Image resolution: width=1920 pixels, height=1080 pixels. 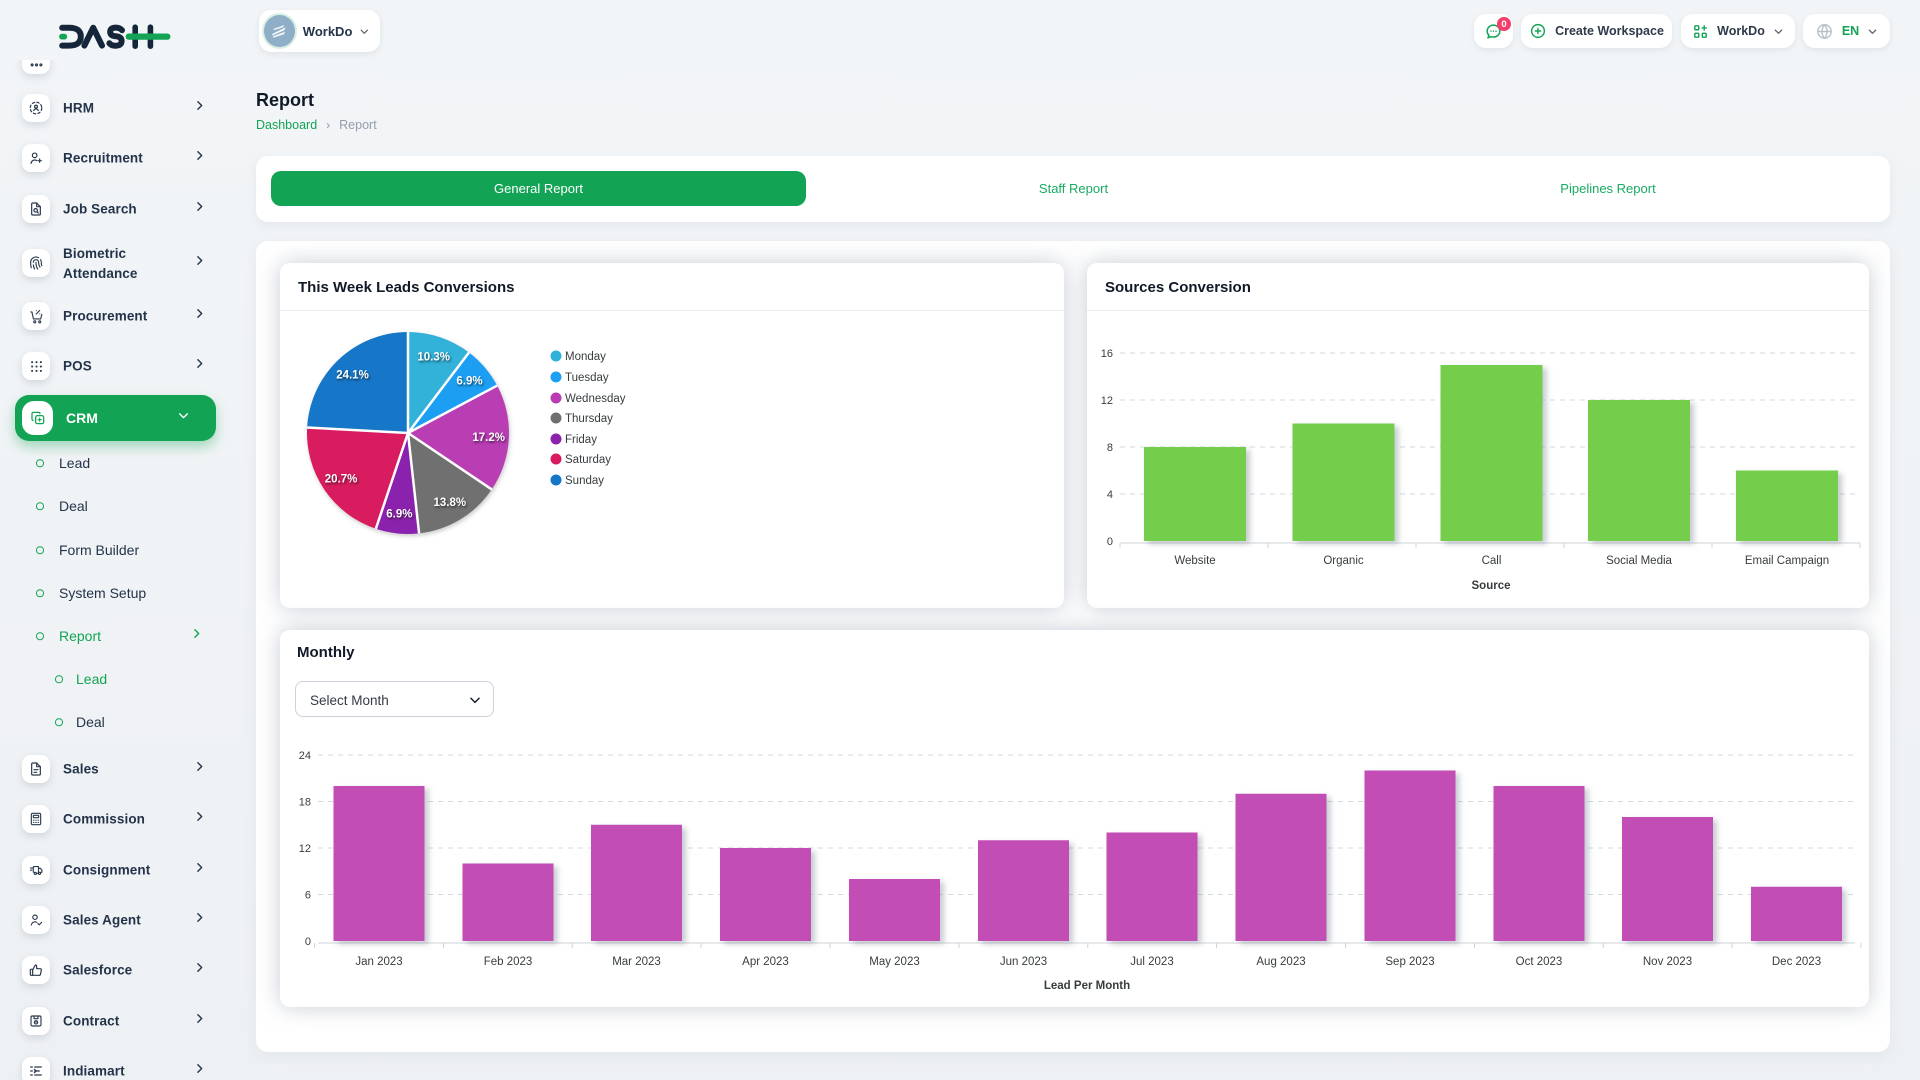 I want to click on svg-text: Email Campaign, so click(x=1787, y=561).